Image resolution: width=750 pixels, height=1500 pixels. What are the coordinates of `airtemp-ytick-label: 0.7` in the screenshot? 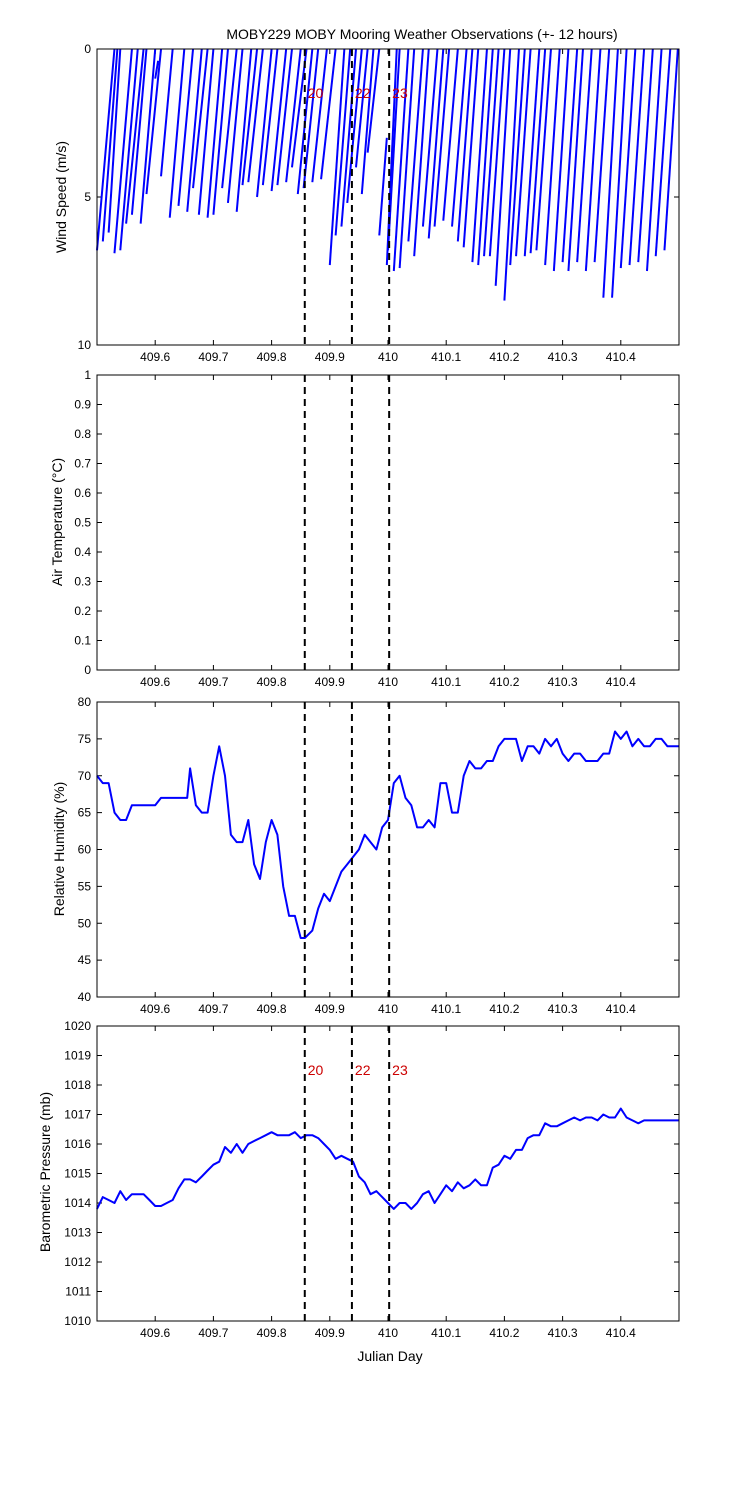 It's located at (82, 464).